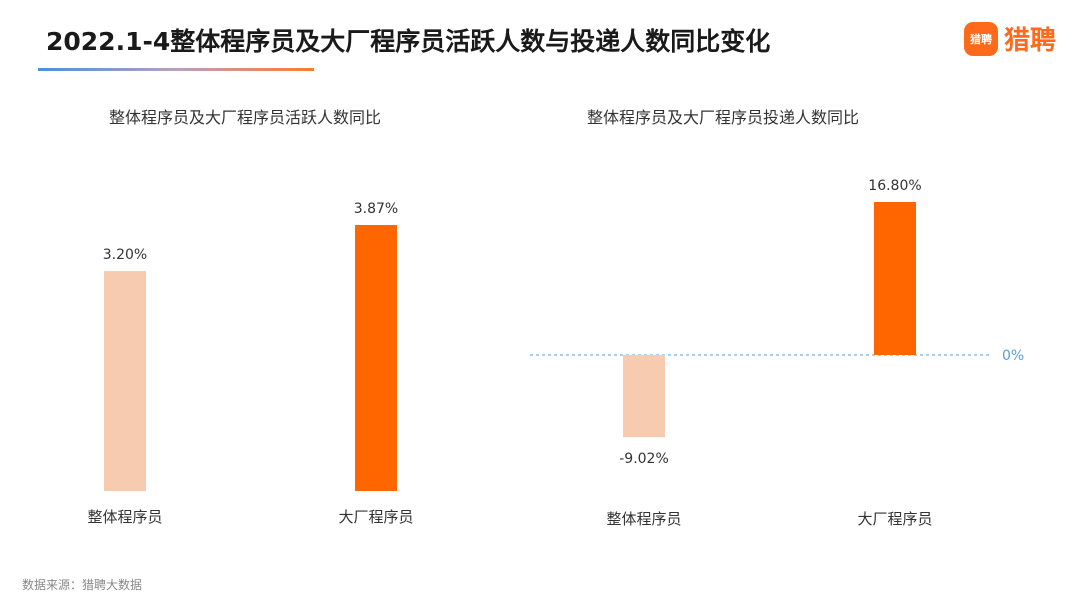 The image size is (1080, 608). What do you see at coordinates (894, 186) in the screenshot?
I see `data-label-applications-2: 16.80%` at bounding box center [894, 186].